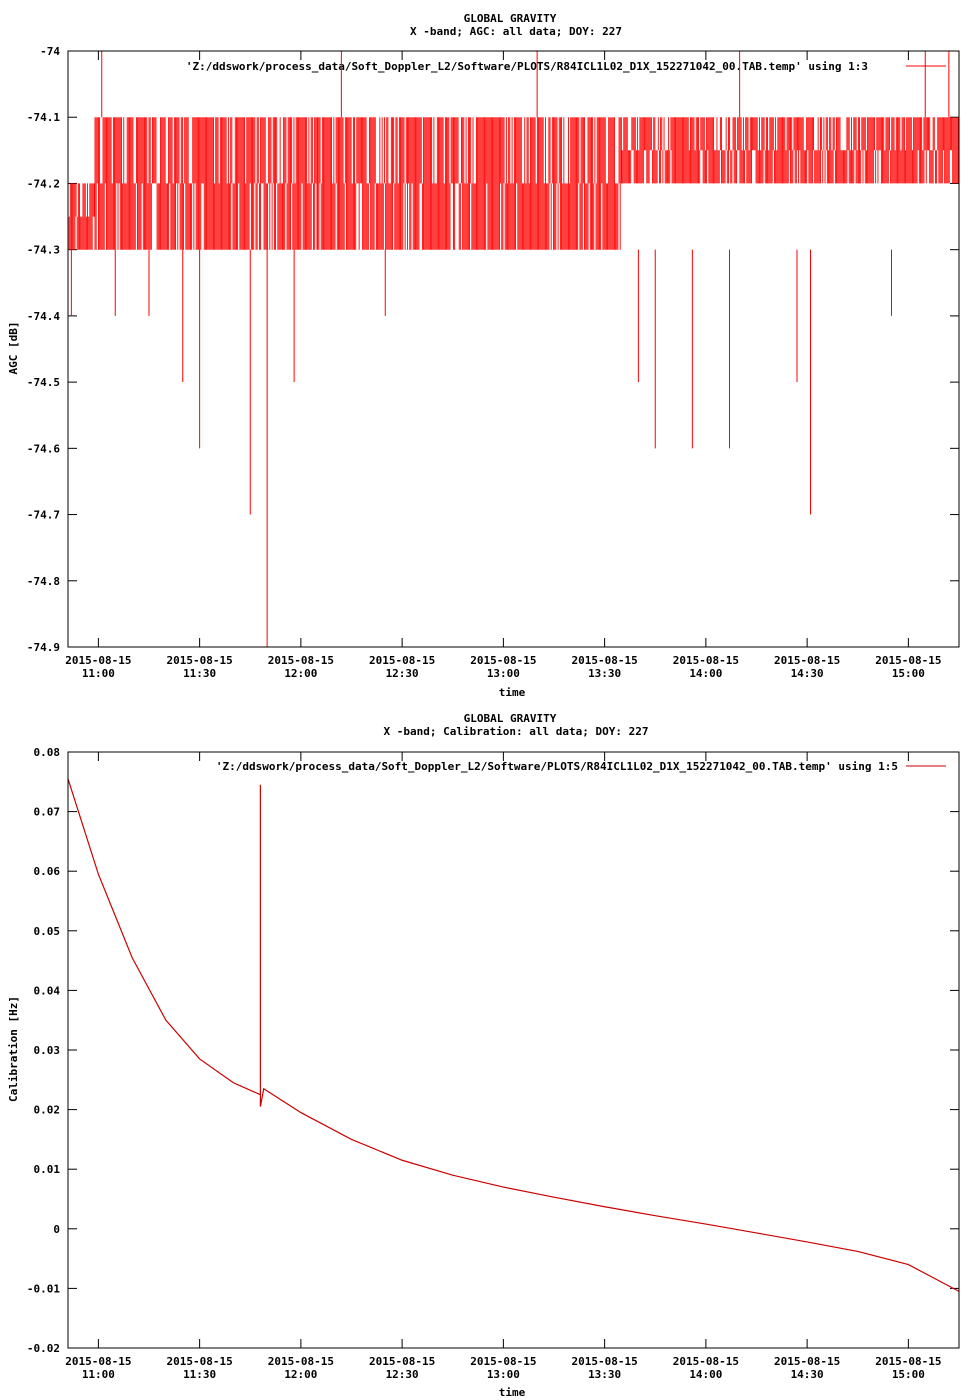  Describe the element at coordinates (47, 812) in the screenshot. I see `calibration-ytick-label: 0.07` at that location.